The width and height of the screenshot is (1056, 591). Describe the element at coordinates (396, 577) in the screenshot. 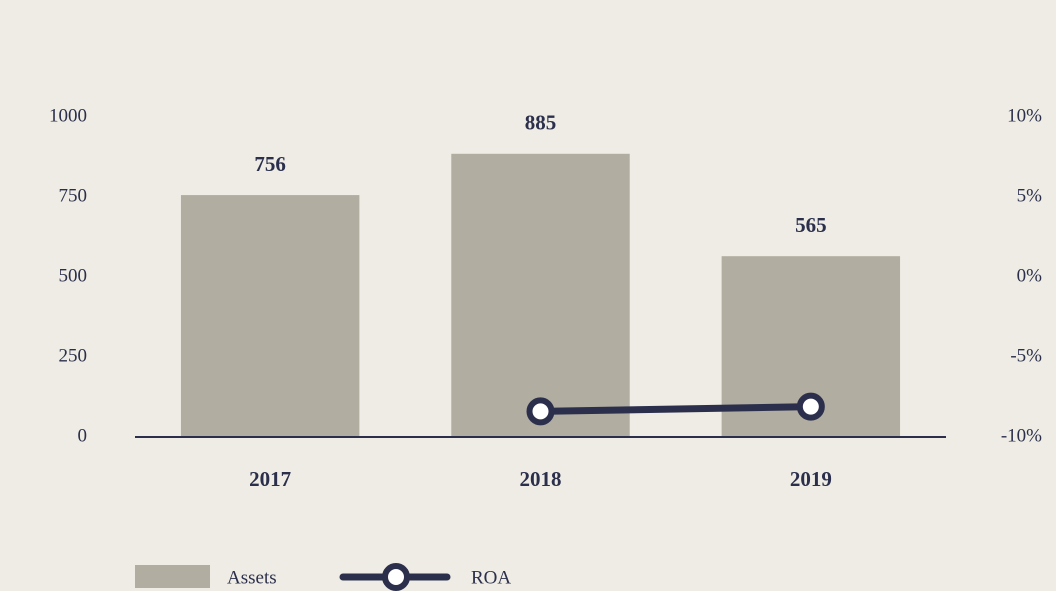

I see `legend-marker` at that location.